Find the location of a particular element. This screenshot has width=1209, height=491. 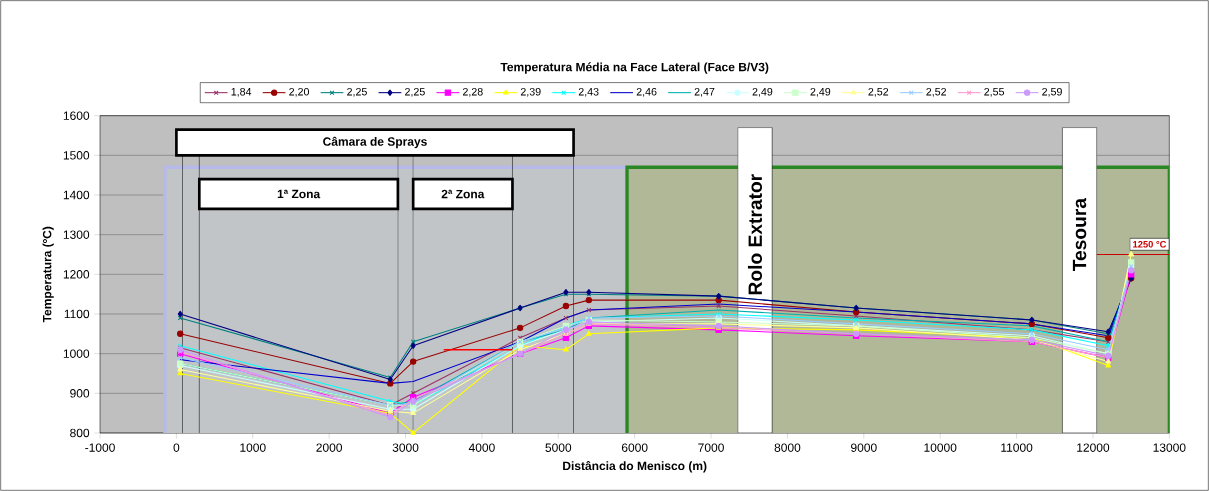

x-tick-label: 6000 is located at coordinates (634, 447).